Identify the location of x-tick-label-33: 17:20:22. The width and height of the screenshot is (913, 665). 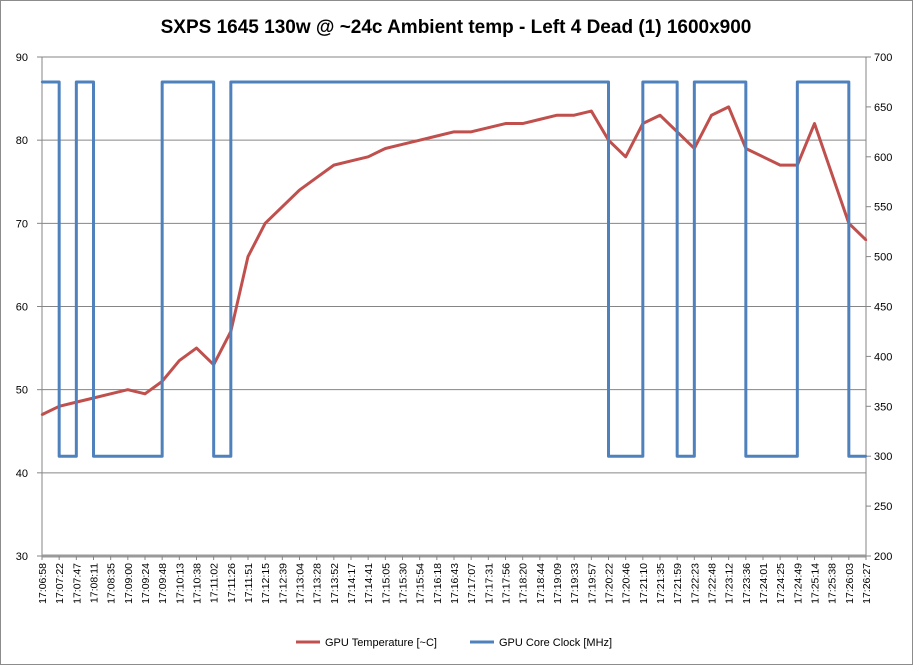
(610, 583).